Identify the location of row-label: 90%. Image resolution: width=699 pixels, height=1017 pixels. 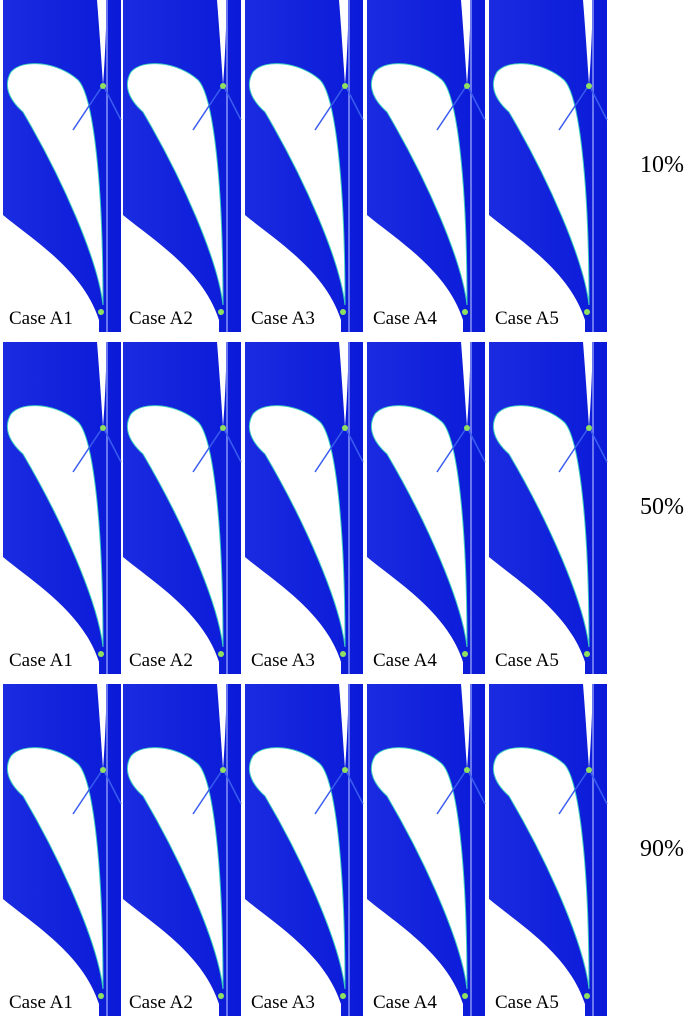
(662, 849).